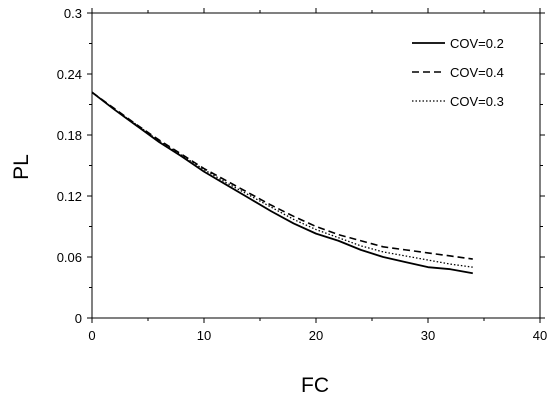  I want to click on x-axis-title: FC, so click(315, 385).